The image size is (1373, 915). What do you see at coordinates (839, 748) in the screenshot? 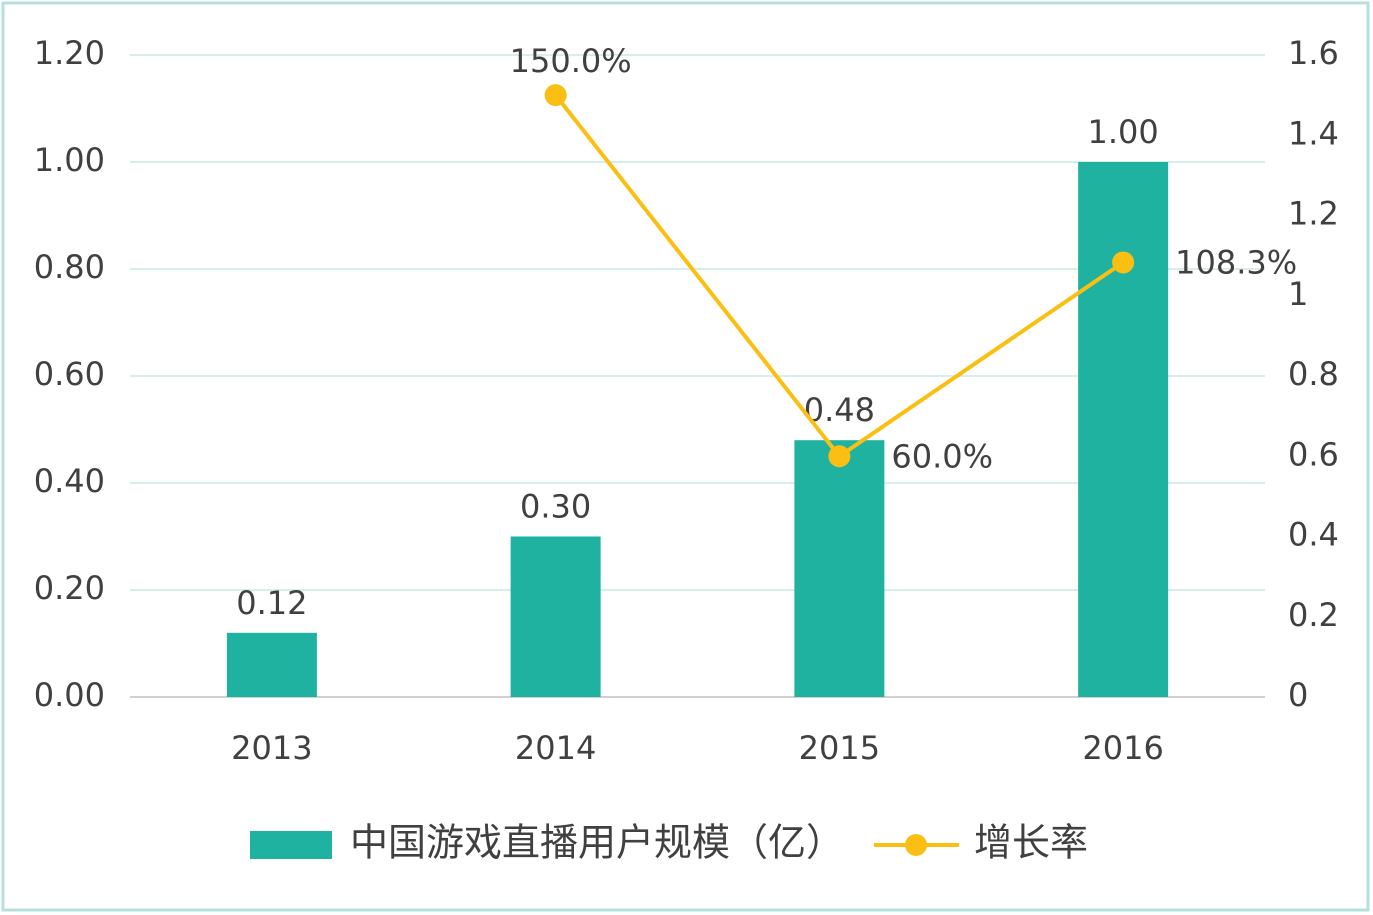
I see `x-tick-label: 2015` at bounding box center [839, 748].